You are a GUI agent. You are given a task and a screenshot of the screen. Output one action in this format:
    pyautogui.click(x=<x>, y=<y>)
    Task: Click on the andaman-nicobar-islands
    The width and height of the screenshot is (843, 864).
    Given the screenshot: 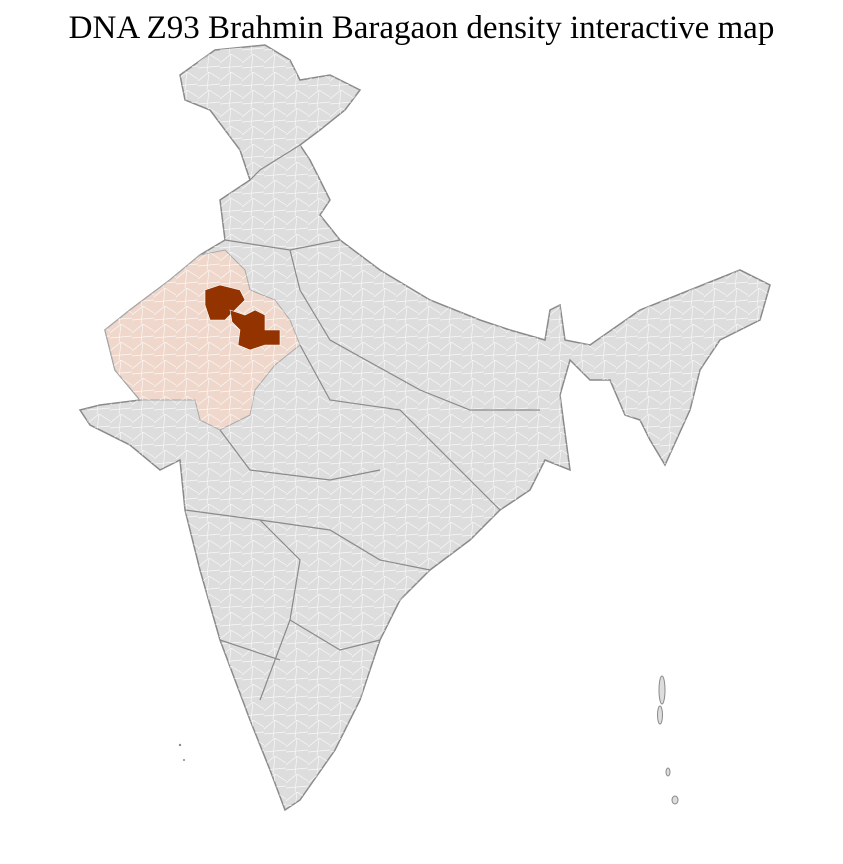 What is the action you would take?
    pyautogui.click(x=668, y=740)
    